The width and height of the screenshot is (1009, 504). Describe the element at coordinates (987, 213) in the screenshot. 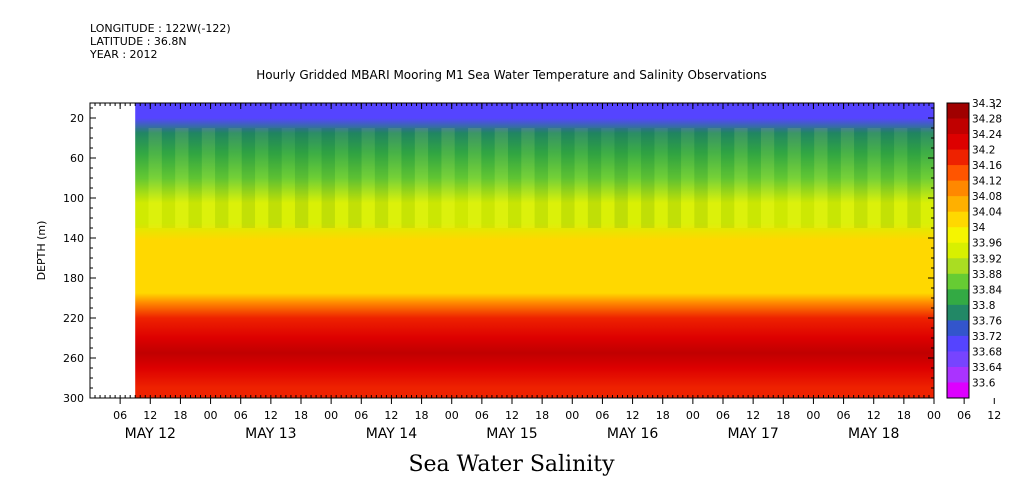

I see `colorbar-label: 34.04` at that location.